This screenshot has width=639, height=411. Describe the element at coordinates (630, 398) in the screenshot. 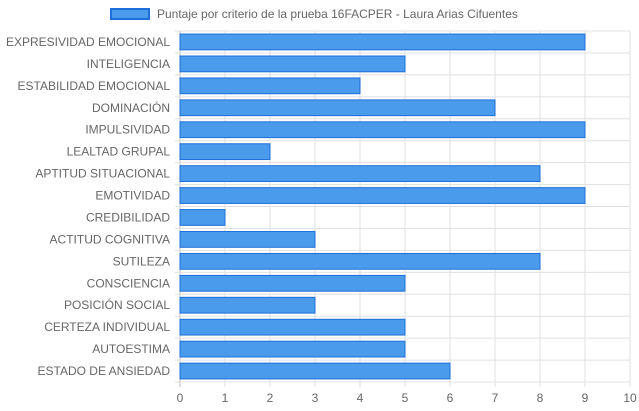

I see `x-tick-label: 10` at that location.